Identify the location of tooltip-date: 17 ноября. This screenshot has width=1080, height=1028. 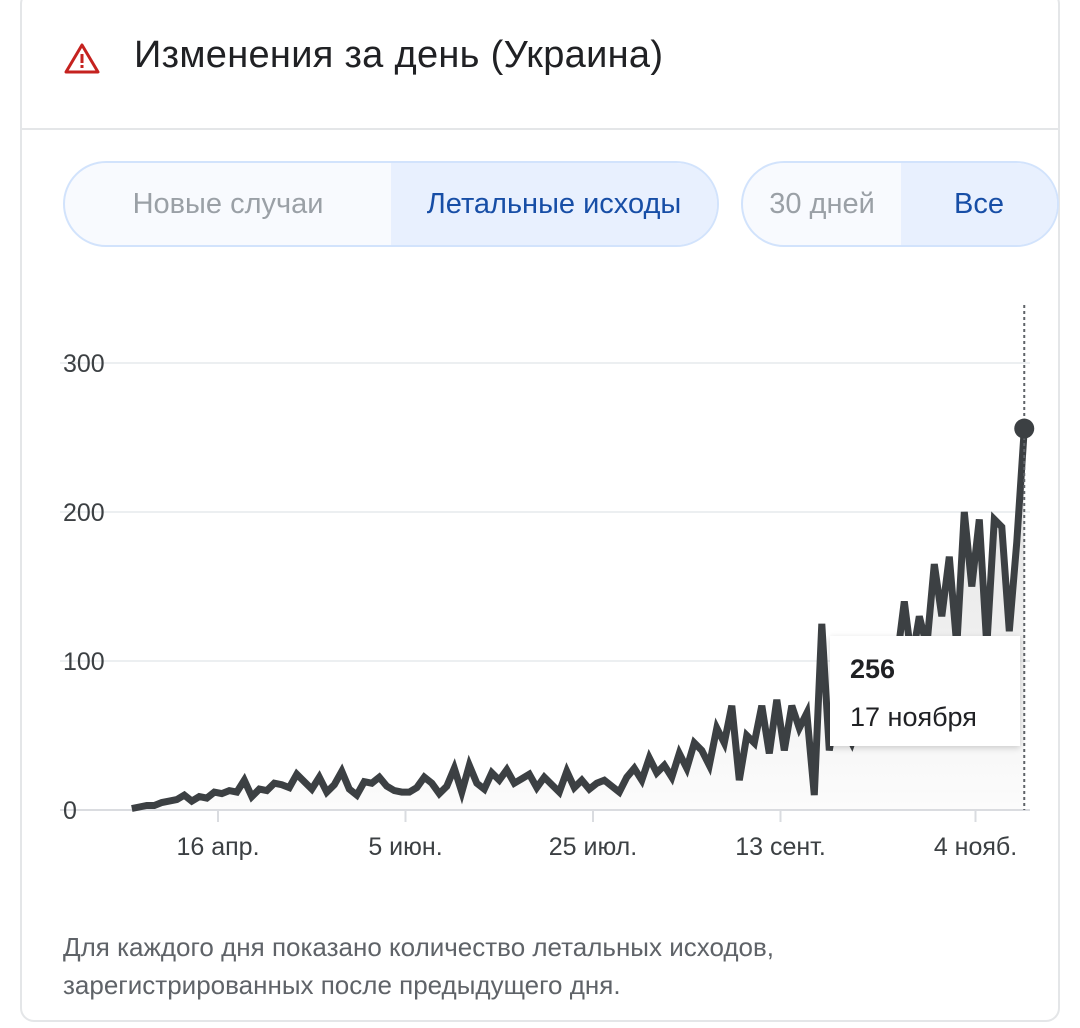
(913, 717).